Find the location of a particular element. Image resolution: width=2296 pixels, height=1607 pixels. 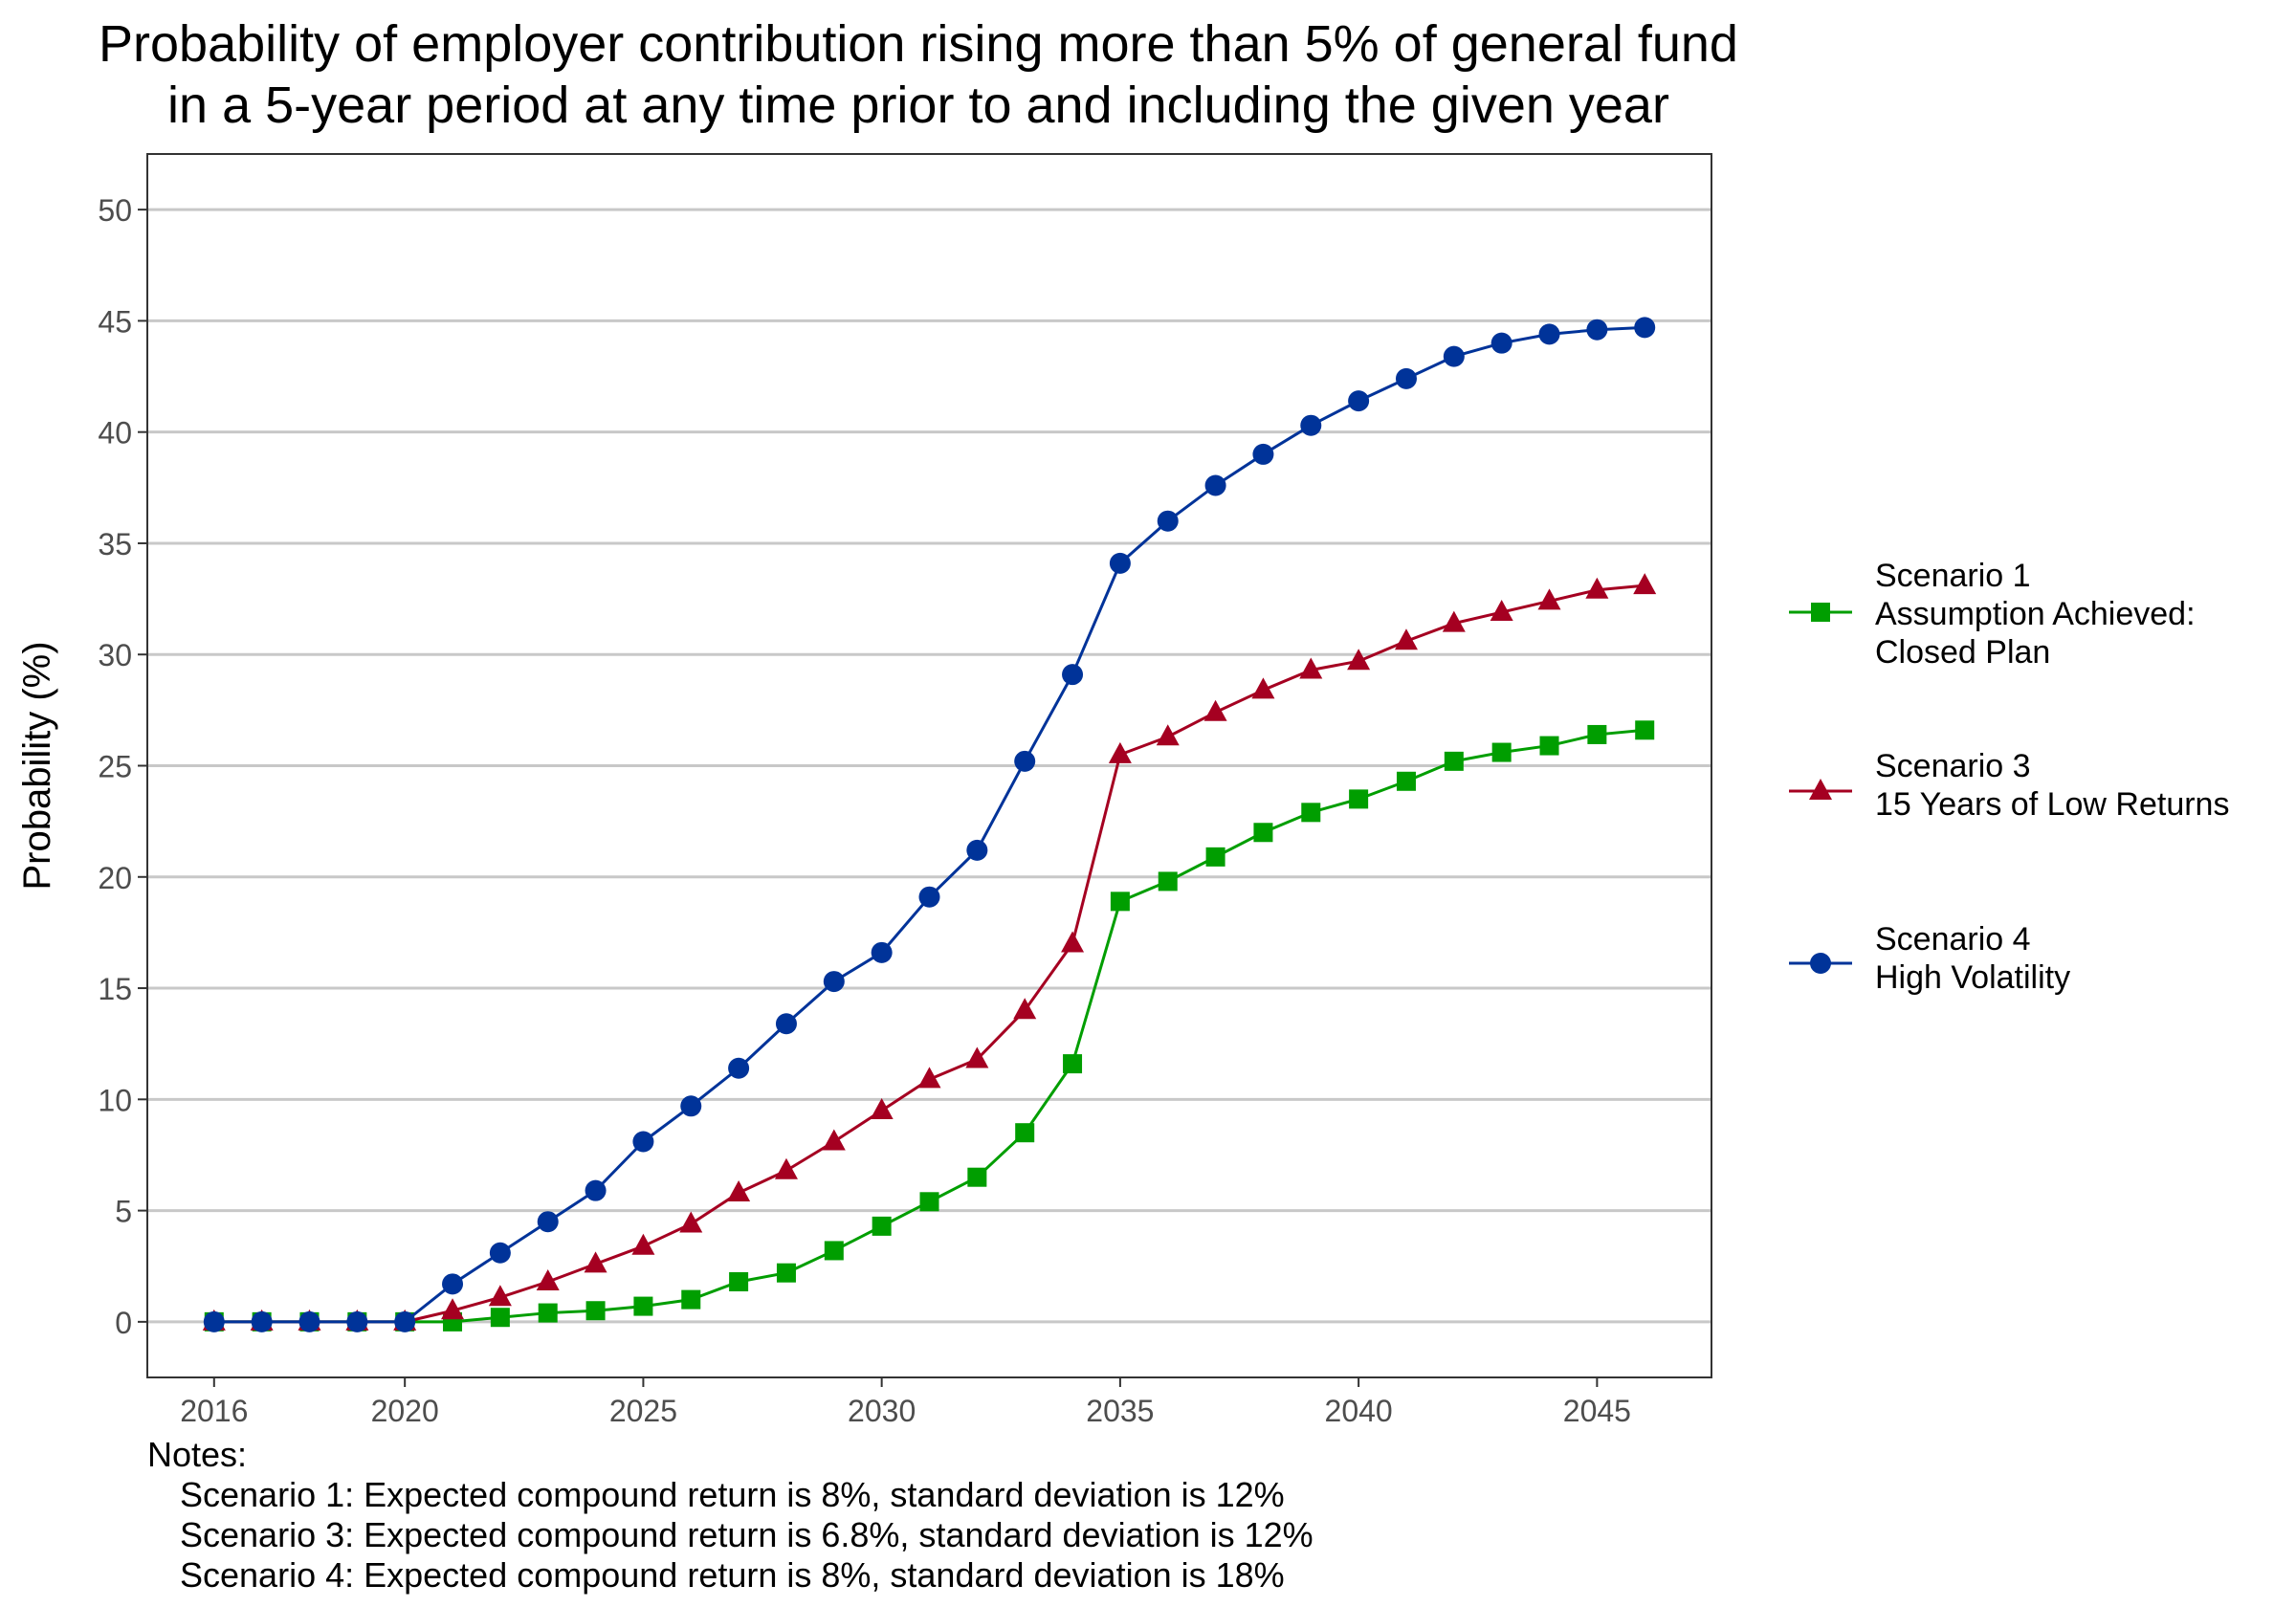

y-axis-label: Probability (%) is located at coordinates (37, 765).